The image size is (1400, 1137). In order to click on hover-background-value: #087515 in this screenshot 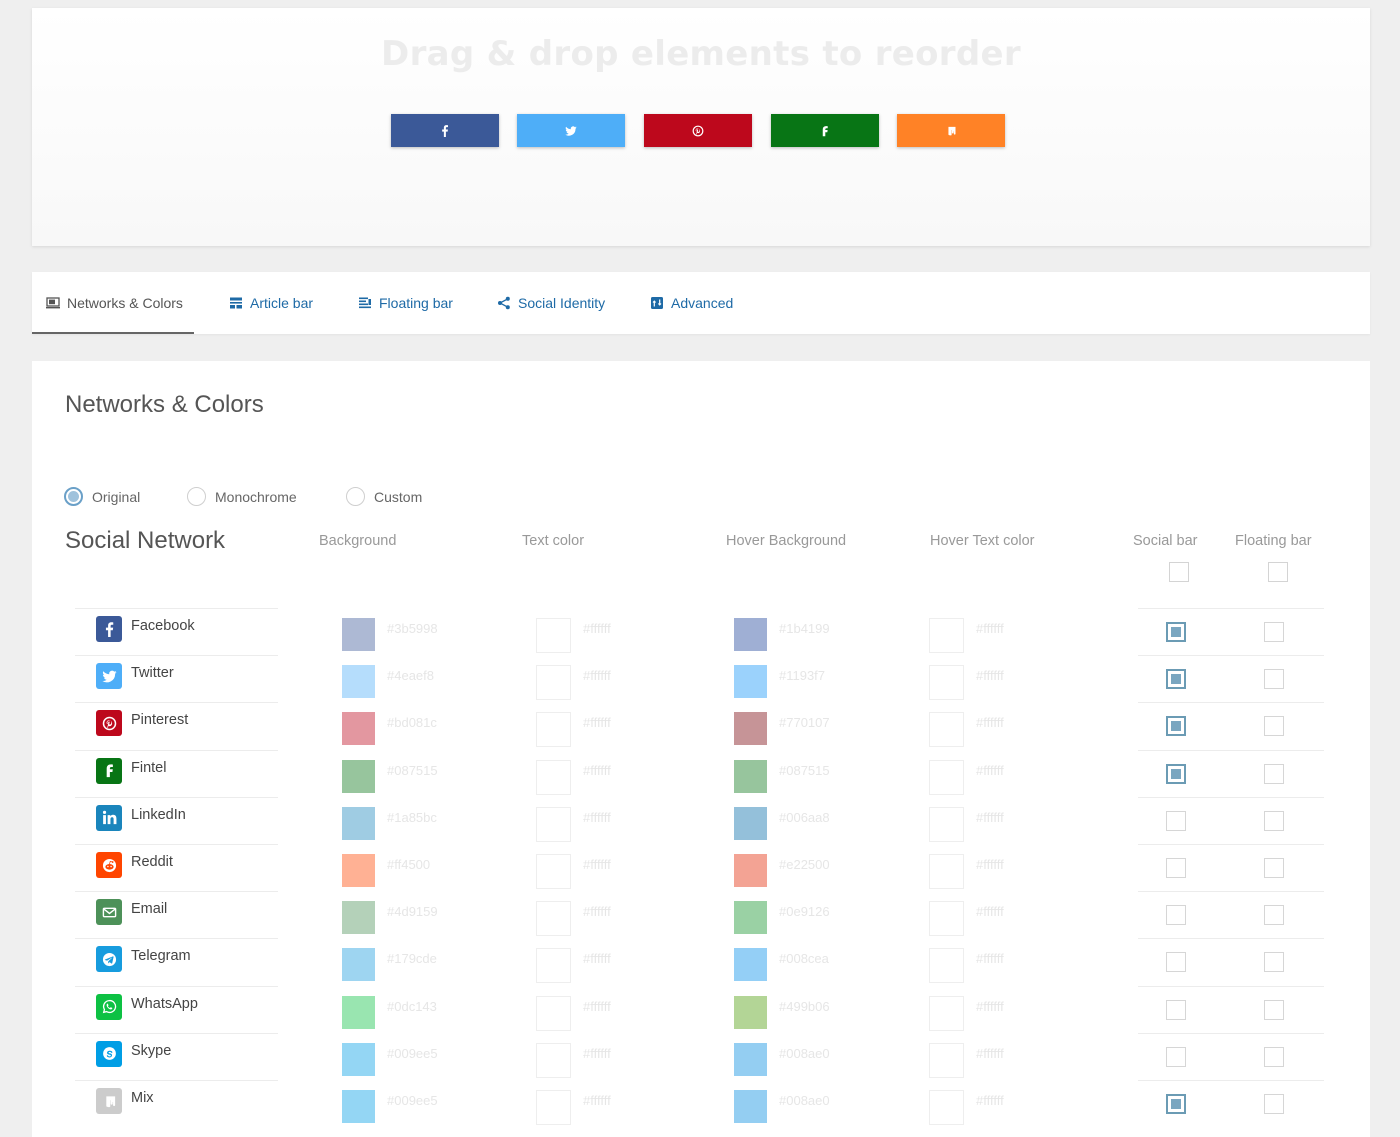, I will do `click(804, 770)`.